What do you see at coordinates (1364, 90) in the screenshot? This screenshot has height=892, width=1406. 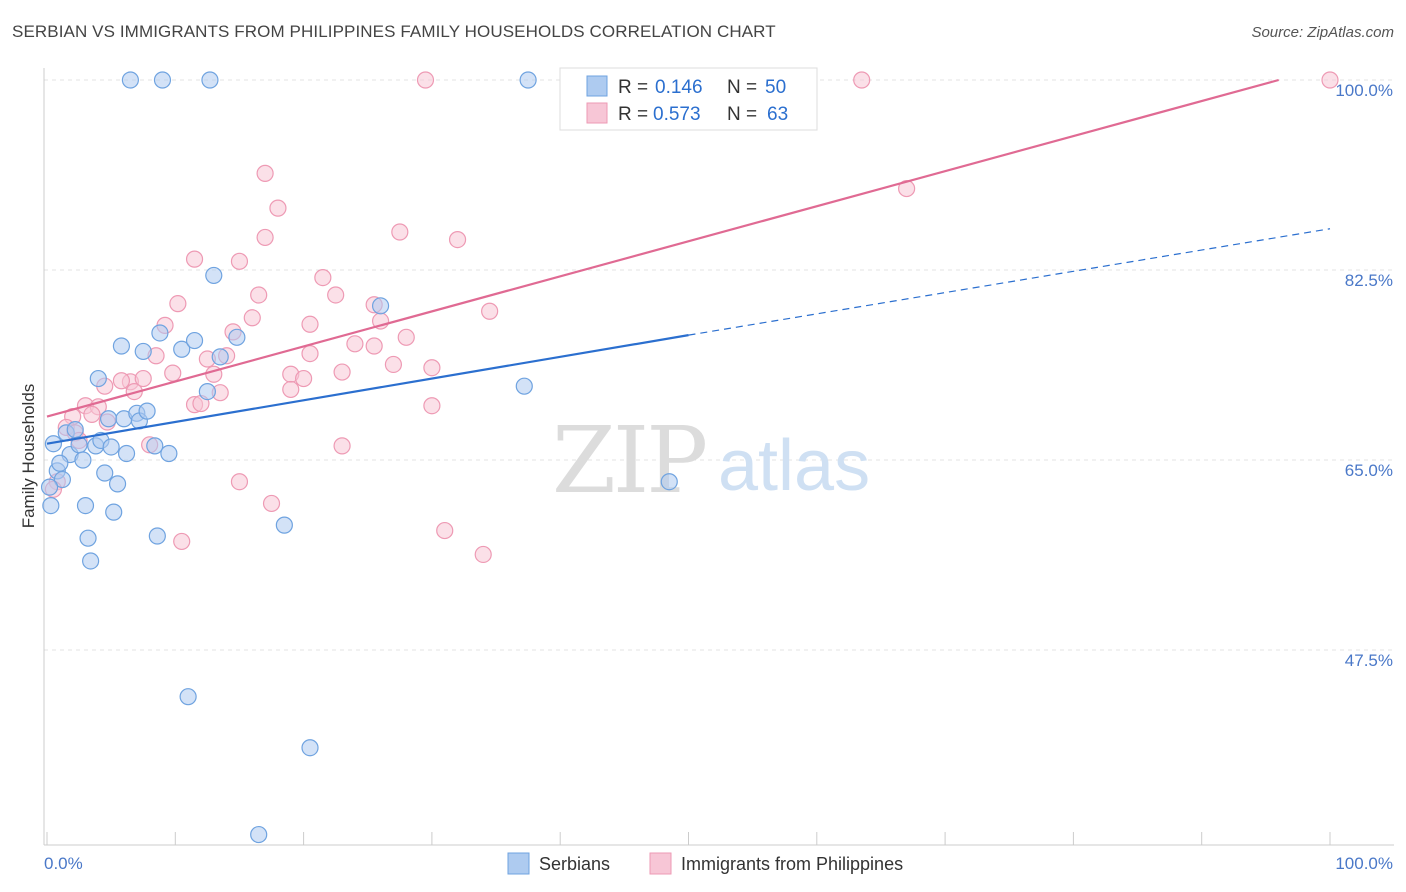 I see `y-tick-label-0: 100.0%` at bounding box center [1364, 90].